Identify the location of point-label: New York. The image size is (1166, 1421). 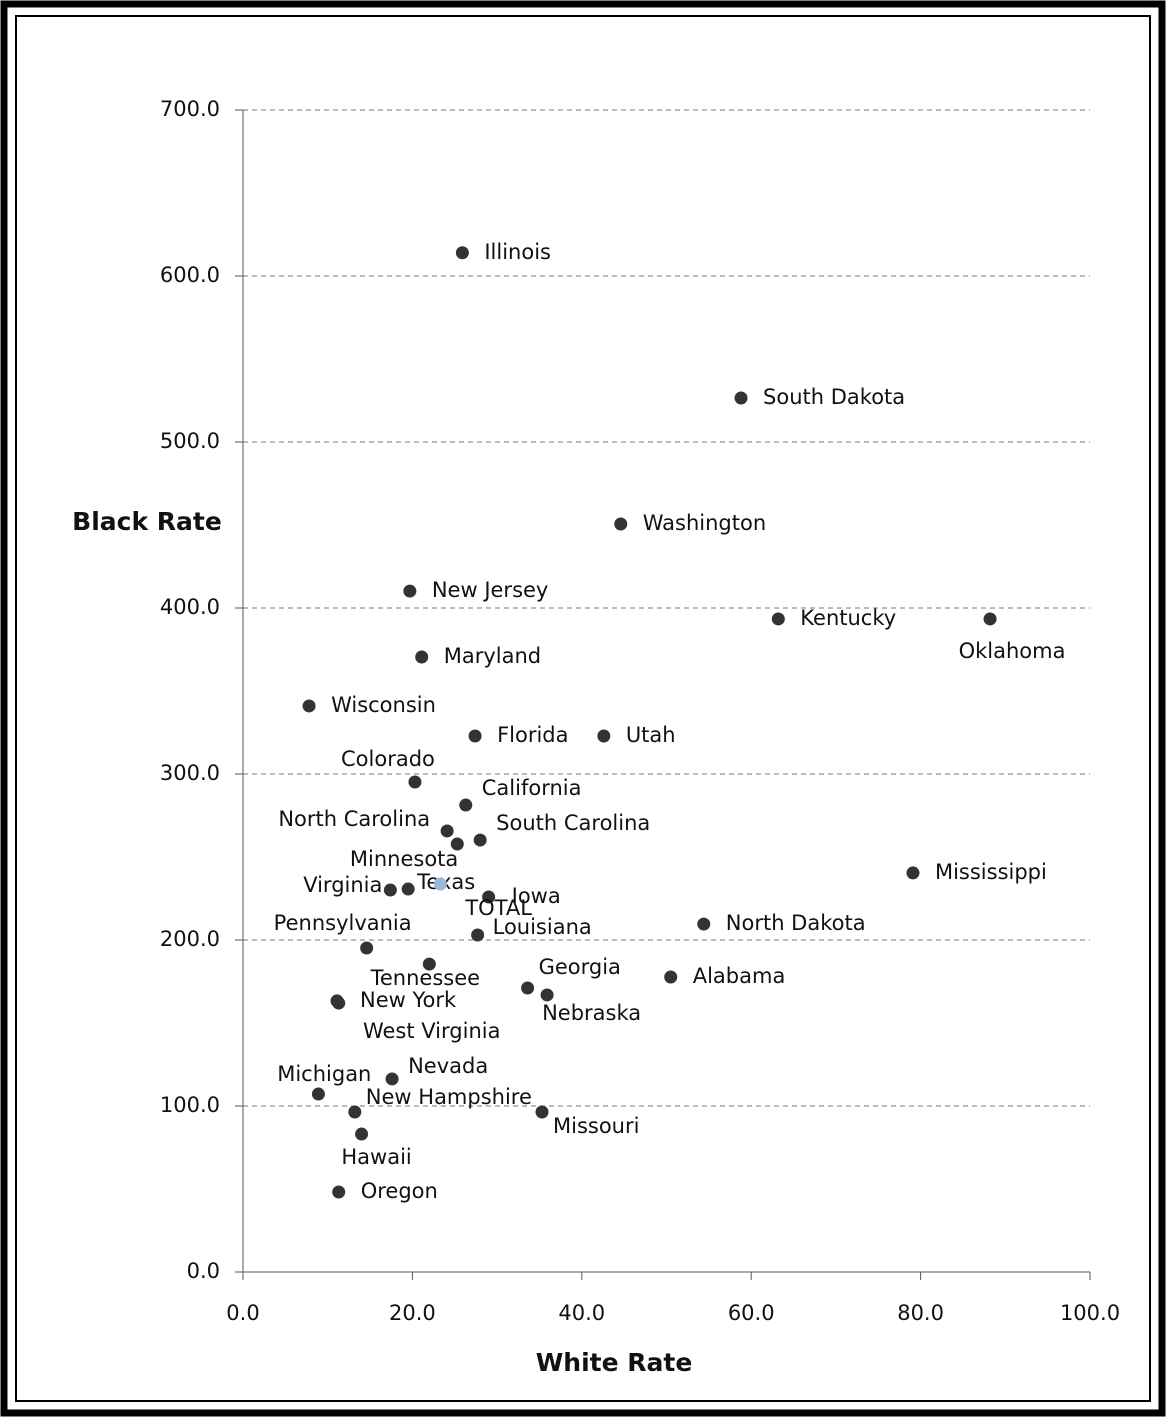
(408, 1000).